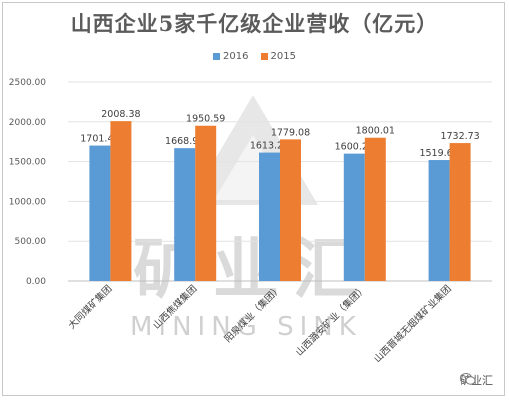  I want to click on watermark-chinese: 矿业汇, so click(253, 269).